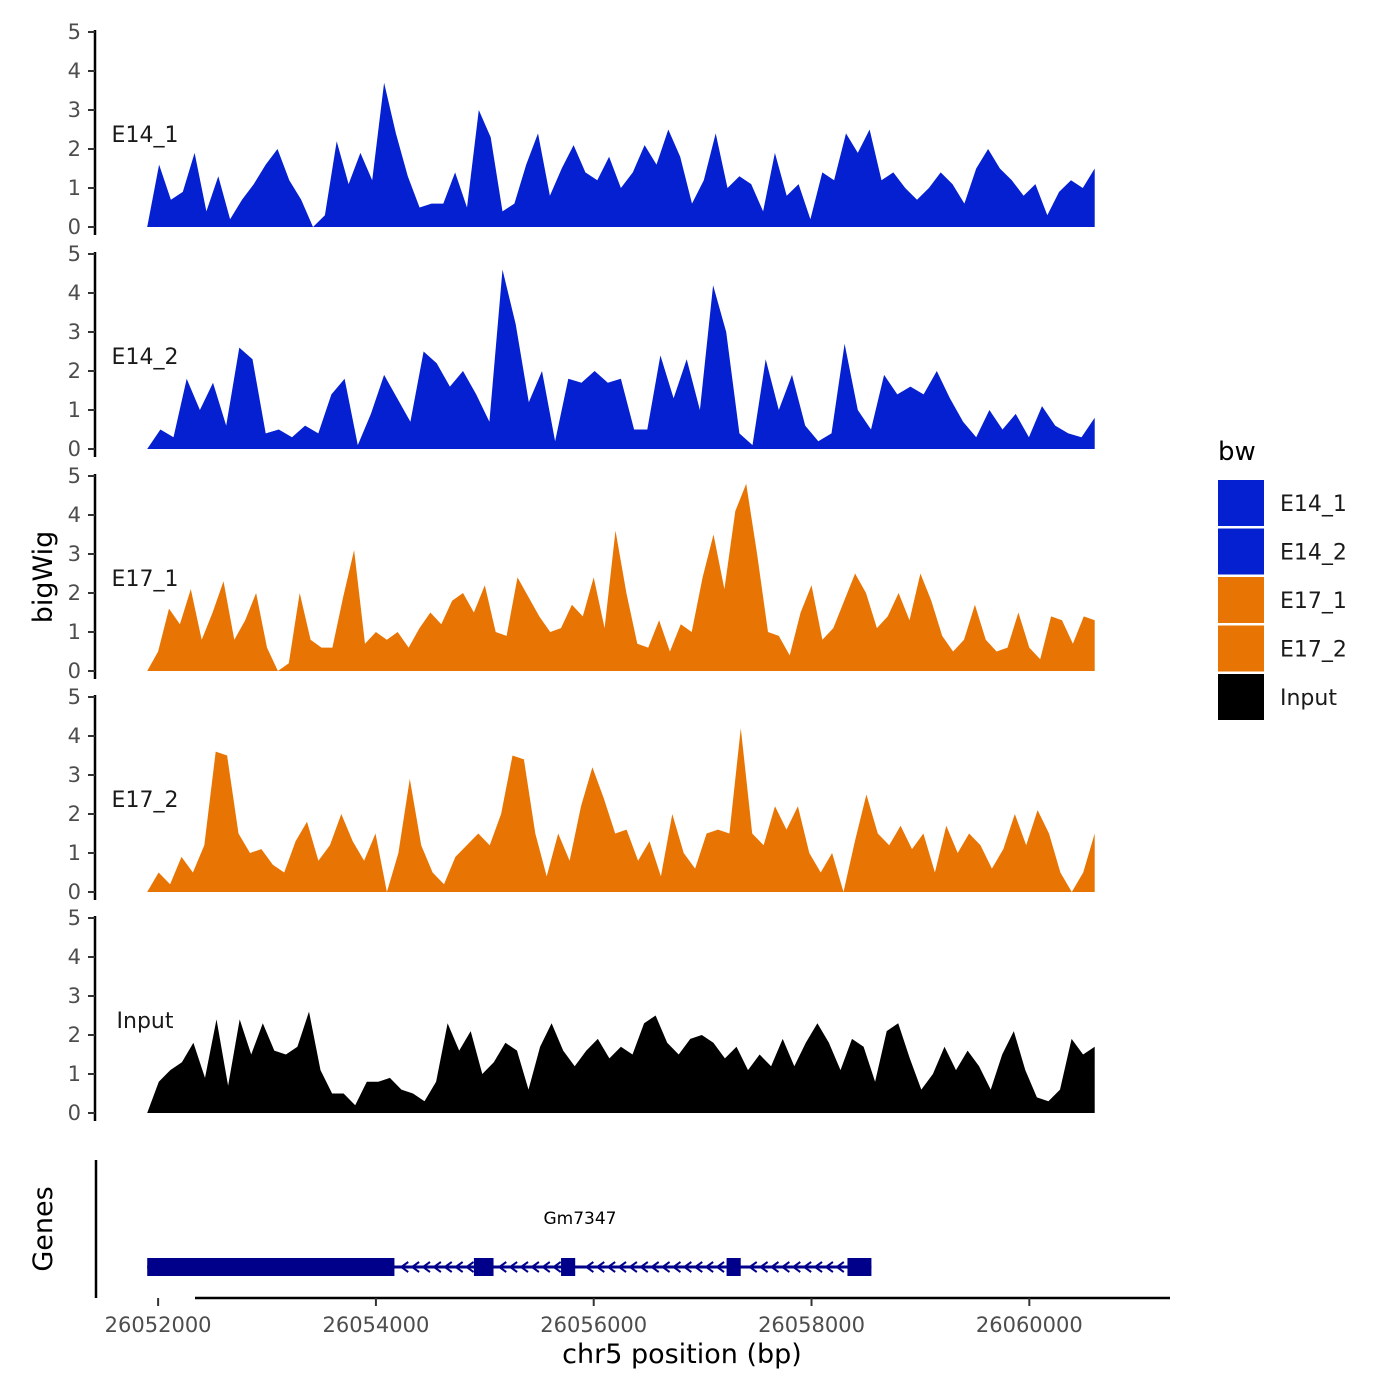 Image resolution: width=1400 pixels, height=1400 pixels. I want to click on track-label: E14_1, so click(145, 135).